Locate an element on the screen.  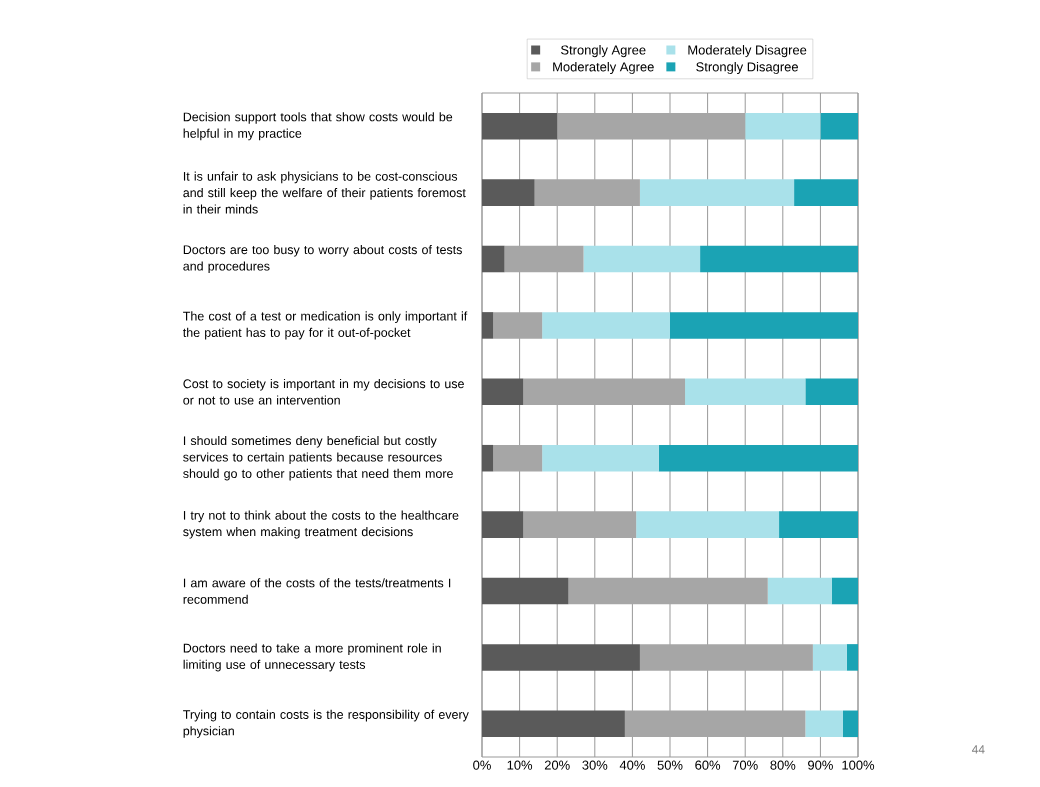
y-tick-label: It is unfair to ask physicians to be cost-conscious and still keep the welfare of their patients foremost in their minds is located at coordinates (324, 192).